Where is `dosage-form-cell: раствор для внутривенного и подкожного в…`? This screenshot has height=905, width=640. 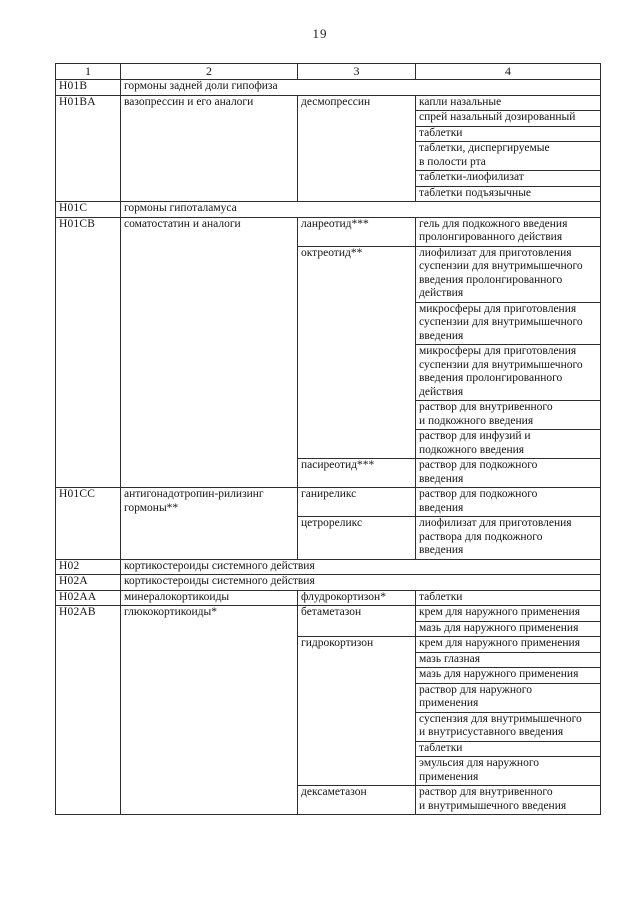
dosage-form-cell: раствор для внутривенного и подкожного в… is located at coordinates (508, 415).